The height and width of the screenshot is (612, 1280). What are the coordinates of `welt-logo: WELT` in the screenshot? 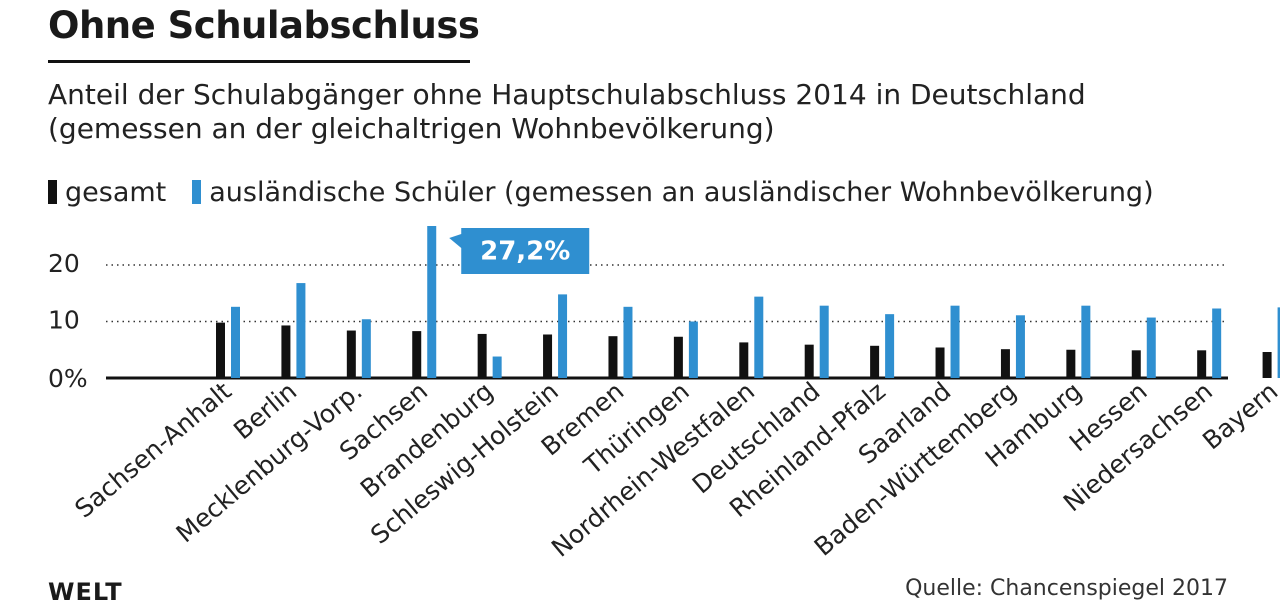 It's located at (85, 592).